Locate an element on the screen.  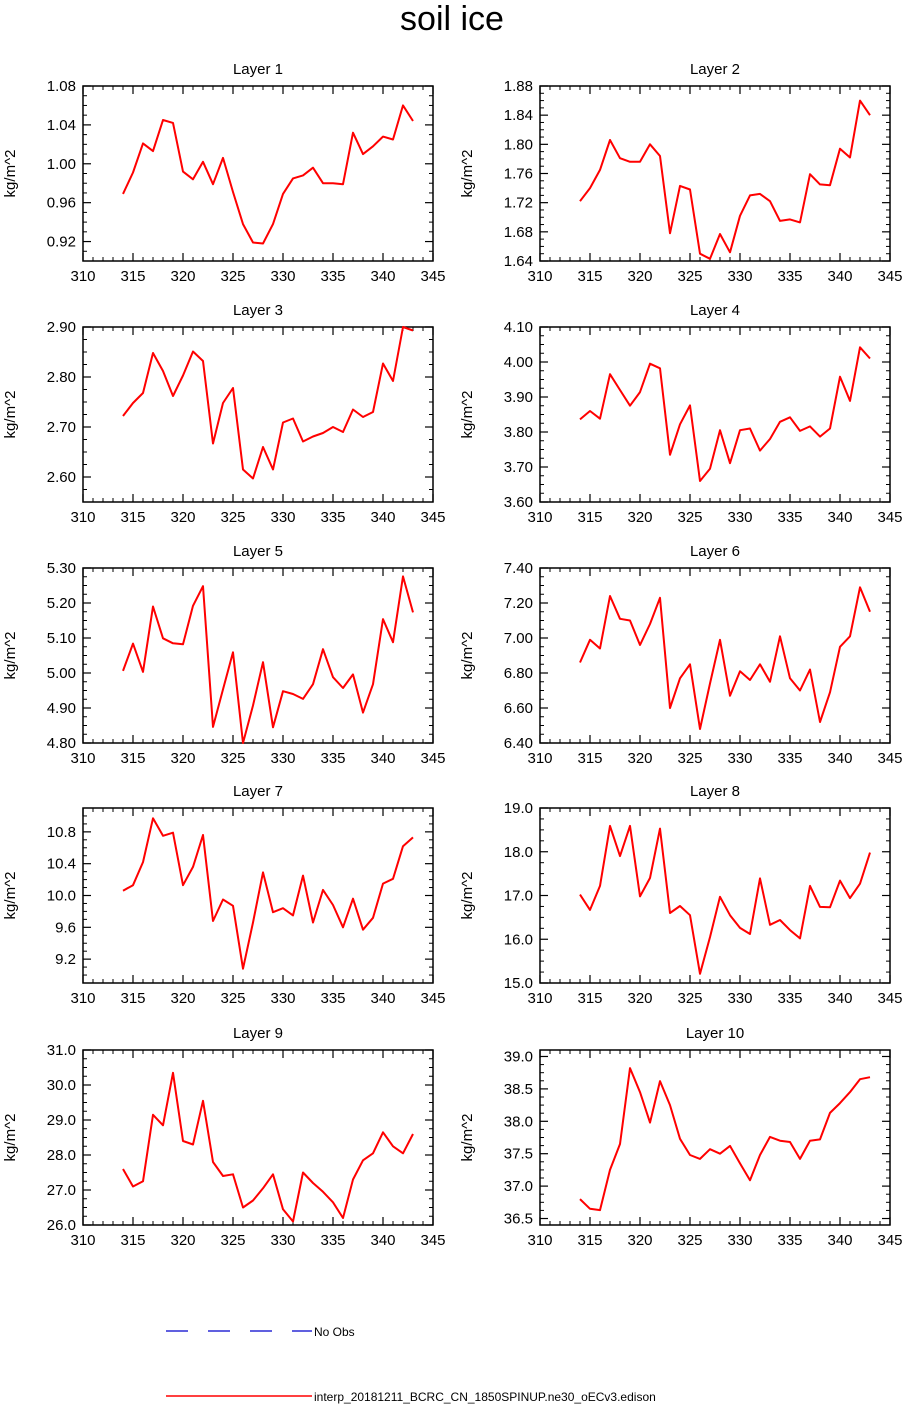
y-tick-label: 16.0 is located at coordinates (518, 939).